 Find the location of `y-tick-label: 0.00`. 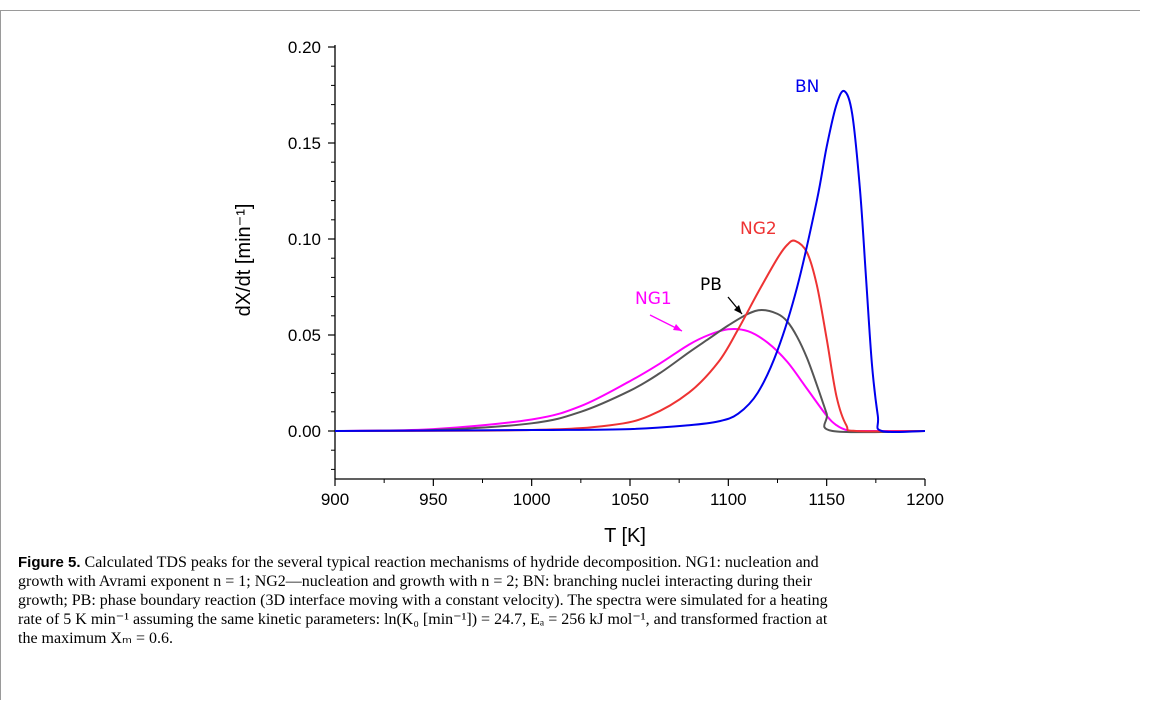

y-tick-label: 0.00 is located at coordinates (304, 431).